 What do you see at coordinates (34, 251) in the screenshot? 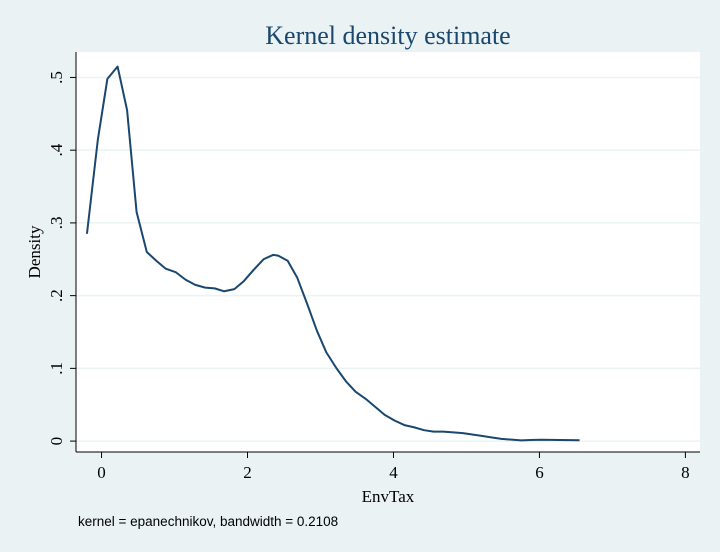
I see `y-axis-title: Density` at bounding box center [34, 251].